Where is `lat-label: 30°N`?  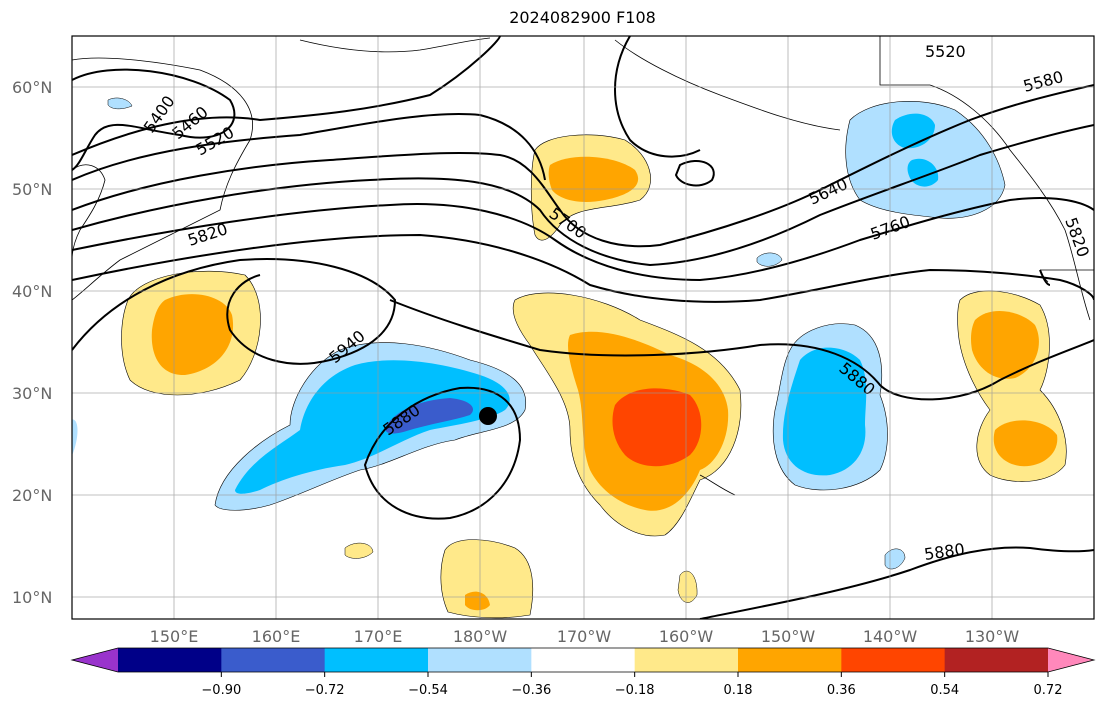 lat-label: 30°N is located at coordinates (32, 393).